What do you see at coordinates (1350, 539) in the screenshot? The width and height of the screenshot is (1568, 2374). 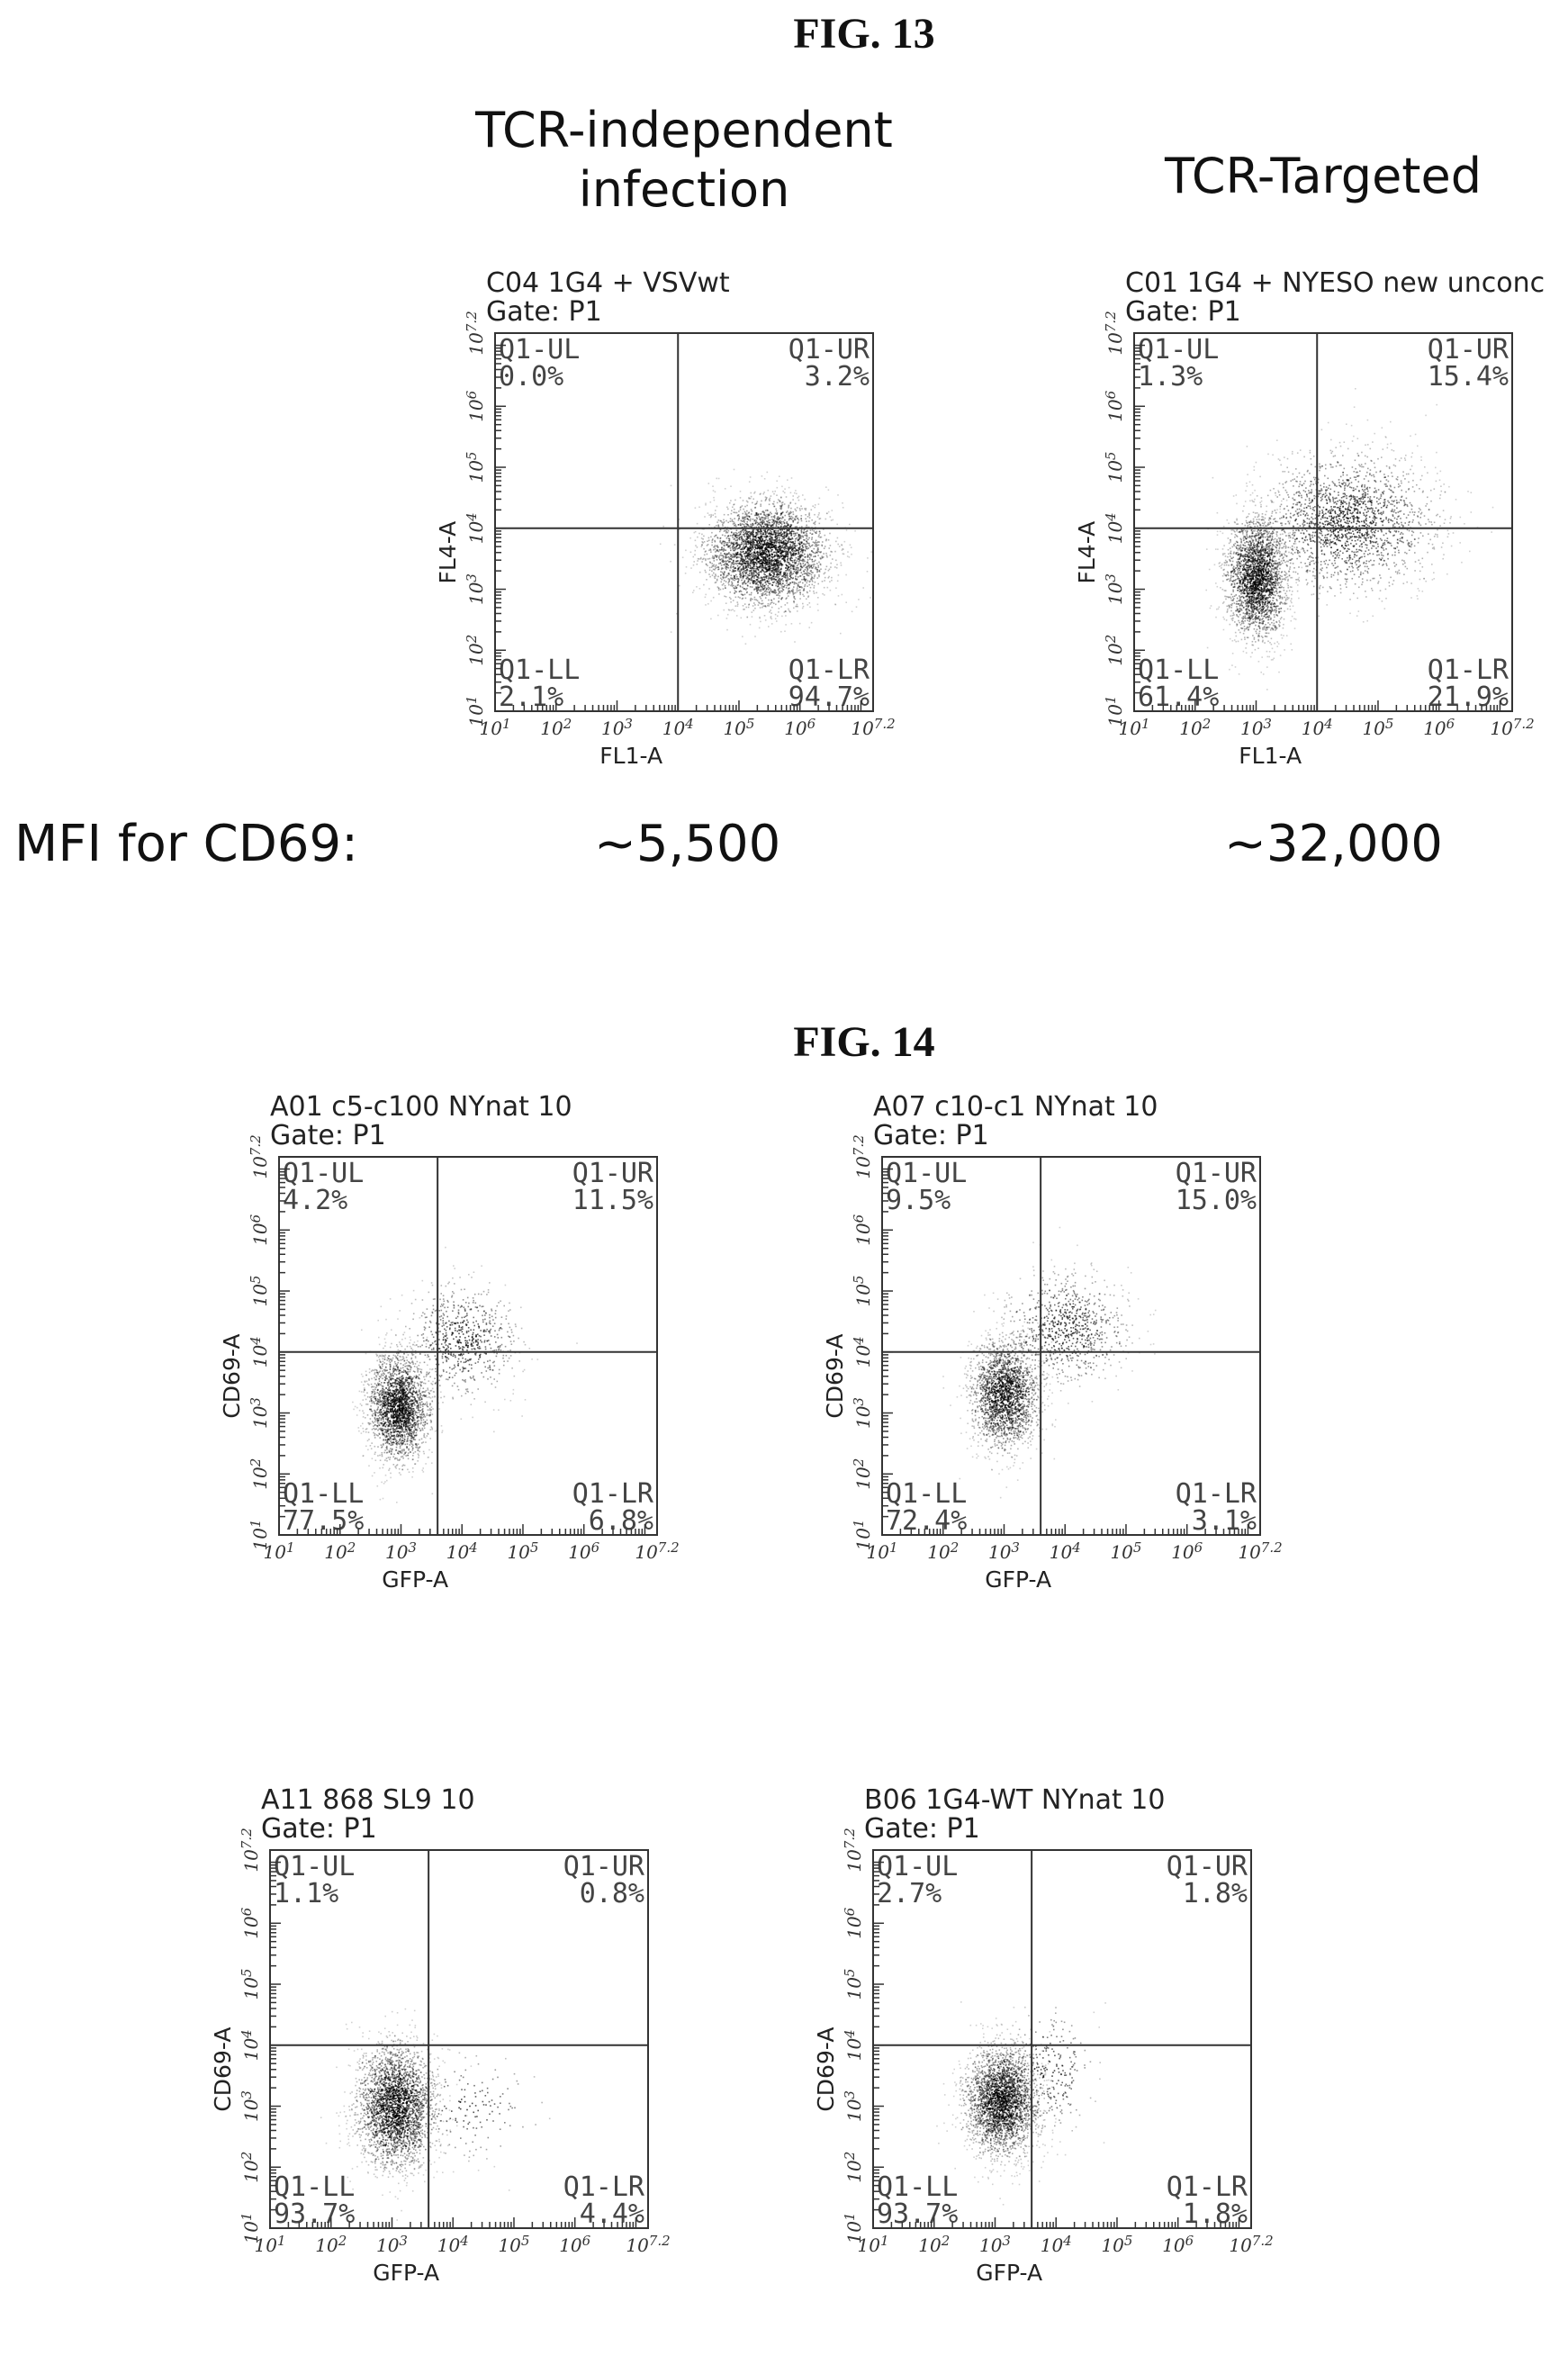 I see `event-dots` at bounding box center [1350, 539].